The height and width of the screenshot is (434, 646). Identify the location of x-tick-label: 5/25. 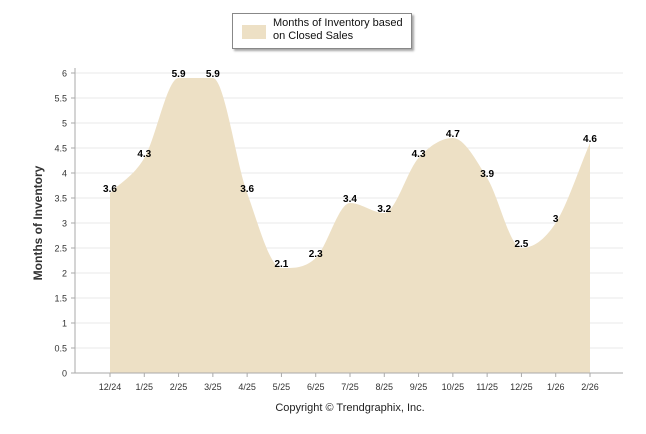
(282, 387).